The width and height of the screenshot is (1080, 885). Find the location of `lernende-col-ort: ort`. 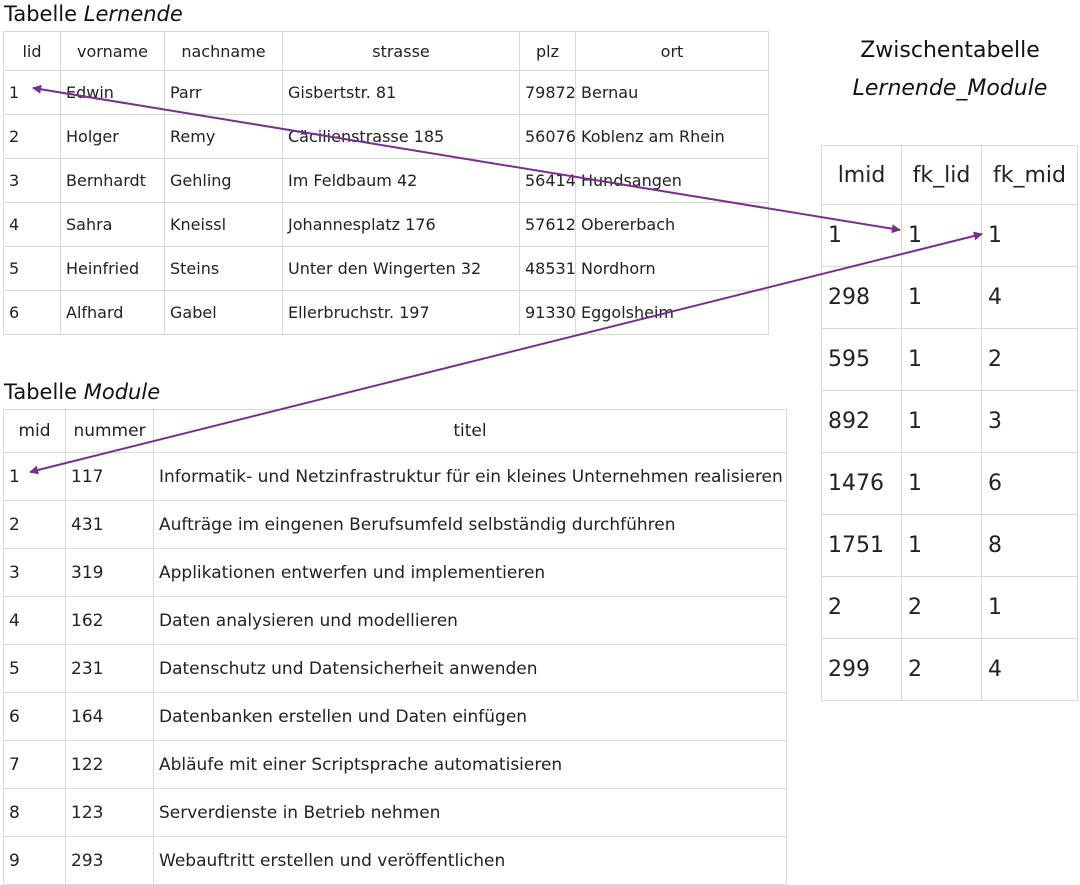

lernende-col-ort: ort is located at coordinates (672, 51).